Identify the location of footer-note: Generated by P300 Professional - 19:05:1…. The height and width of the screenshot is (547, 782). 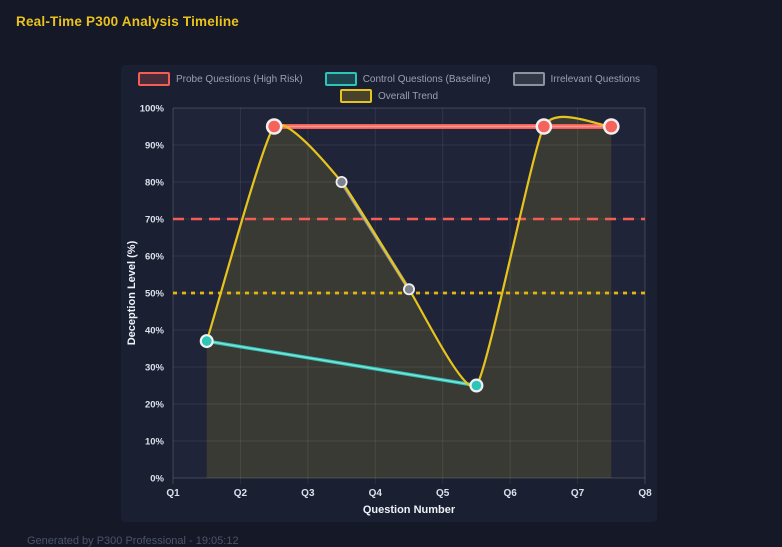
(133, 541).